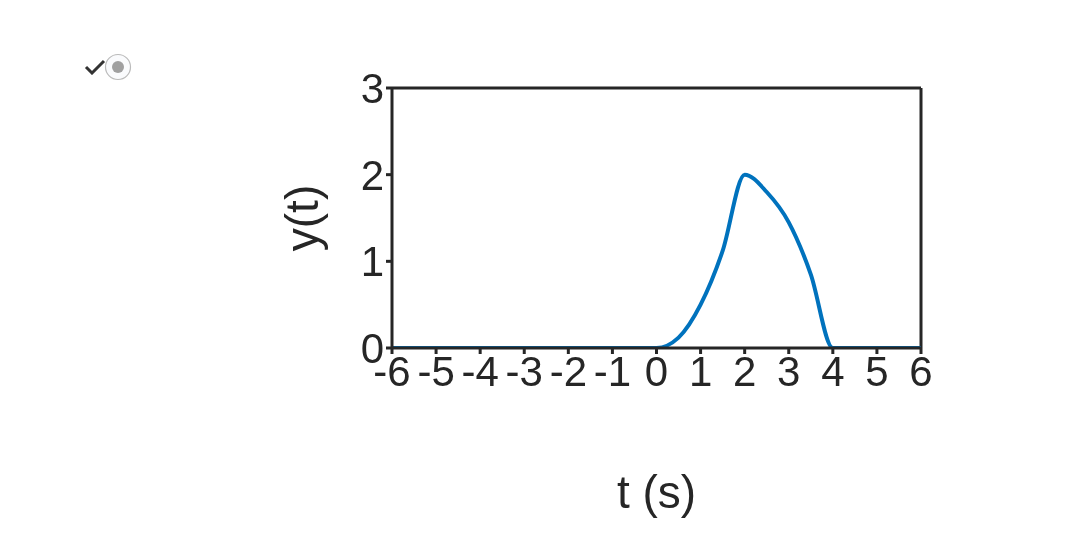 Image resolution: width=1089 pixels, height=535 pixels. Describe the element at coordinates (656, 492) in the screenshot. I see `x-axis-title: t (s)` at that location.